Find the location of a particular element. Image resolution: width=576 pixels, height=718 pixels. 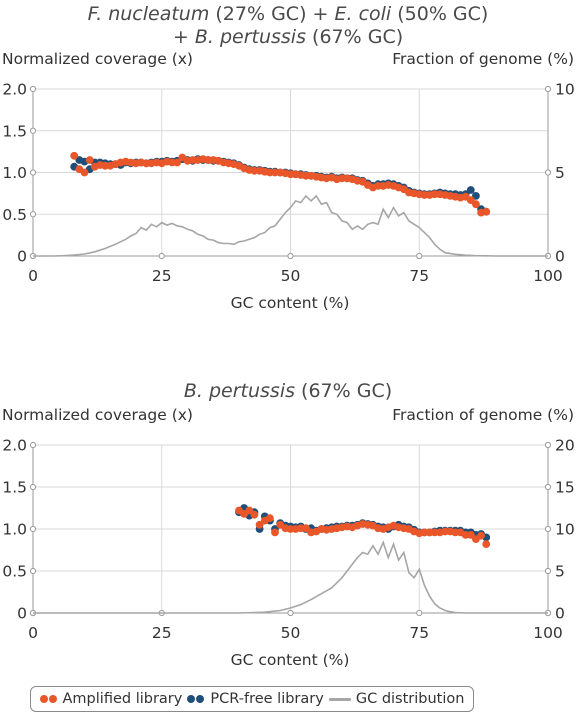

chart-title-line-1: F. nucleatum (27% GC) + E. coli (50% GC) is located at coordinates (288, 14).